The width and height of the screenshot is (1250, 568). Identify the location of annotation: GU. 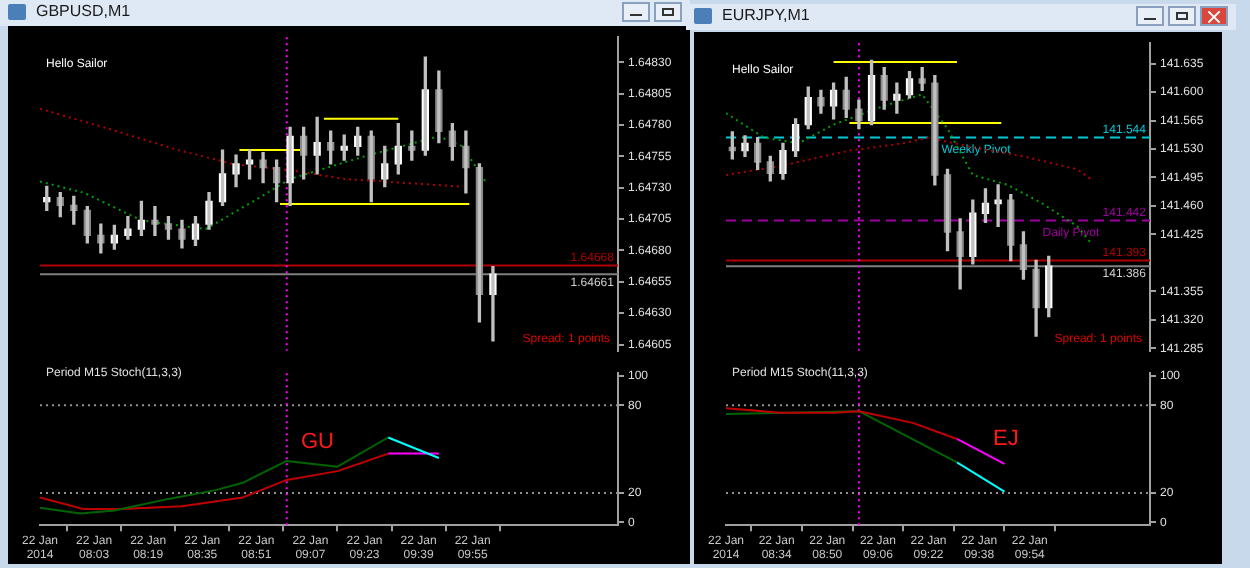
(317, 441).